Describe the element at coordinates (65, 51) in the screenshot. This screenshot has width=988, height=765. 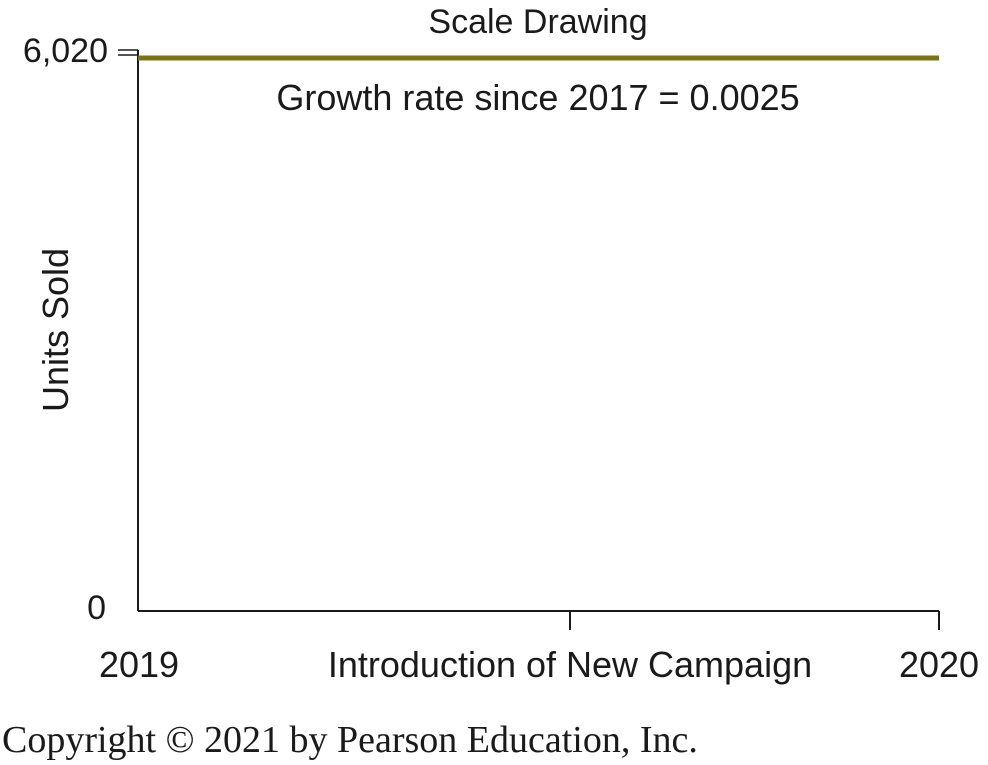
I see `y-tick-label-6020: 6,020` at that location.